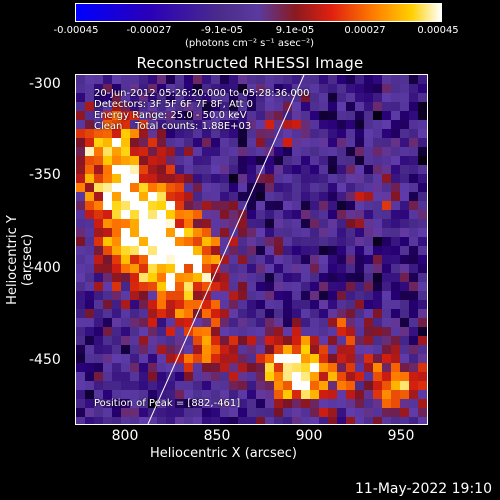  What do you see at coordinates (125, 436) in the screenshot?
I see `x-tick: 800` at bounding box center [125, 436].